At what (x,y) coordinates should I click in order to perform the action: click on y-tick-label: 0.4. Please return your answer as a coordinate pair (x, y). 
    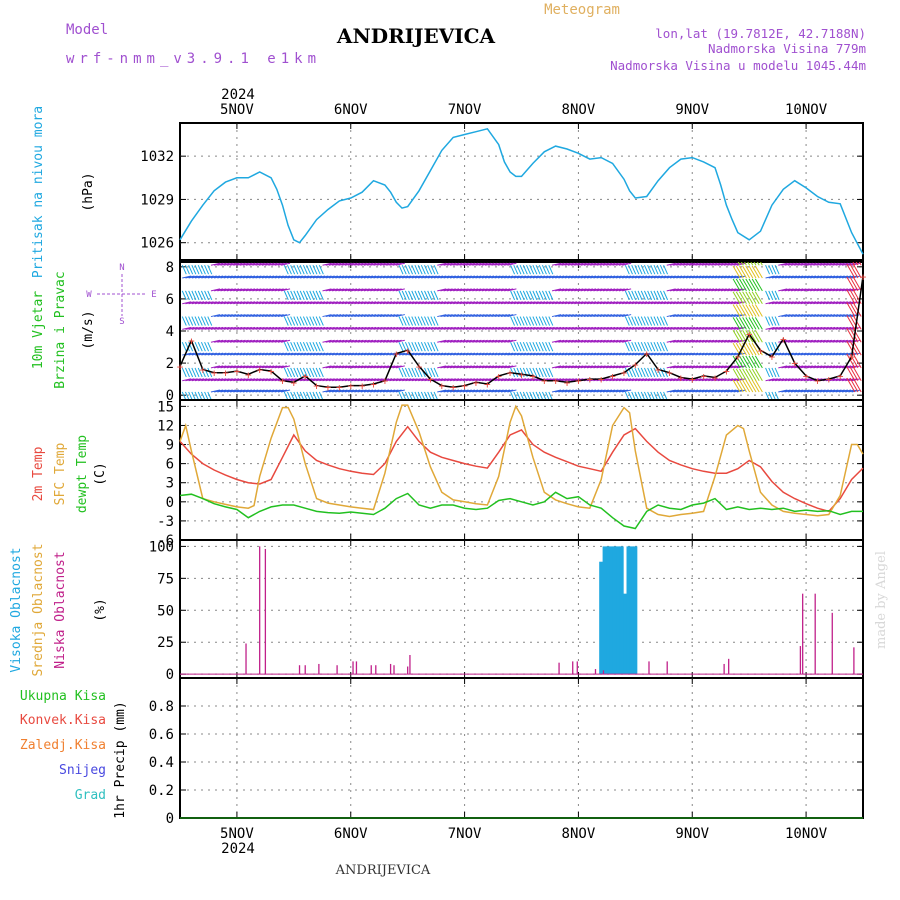
    Looking at the image, I should click on (161, 763).